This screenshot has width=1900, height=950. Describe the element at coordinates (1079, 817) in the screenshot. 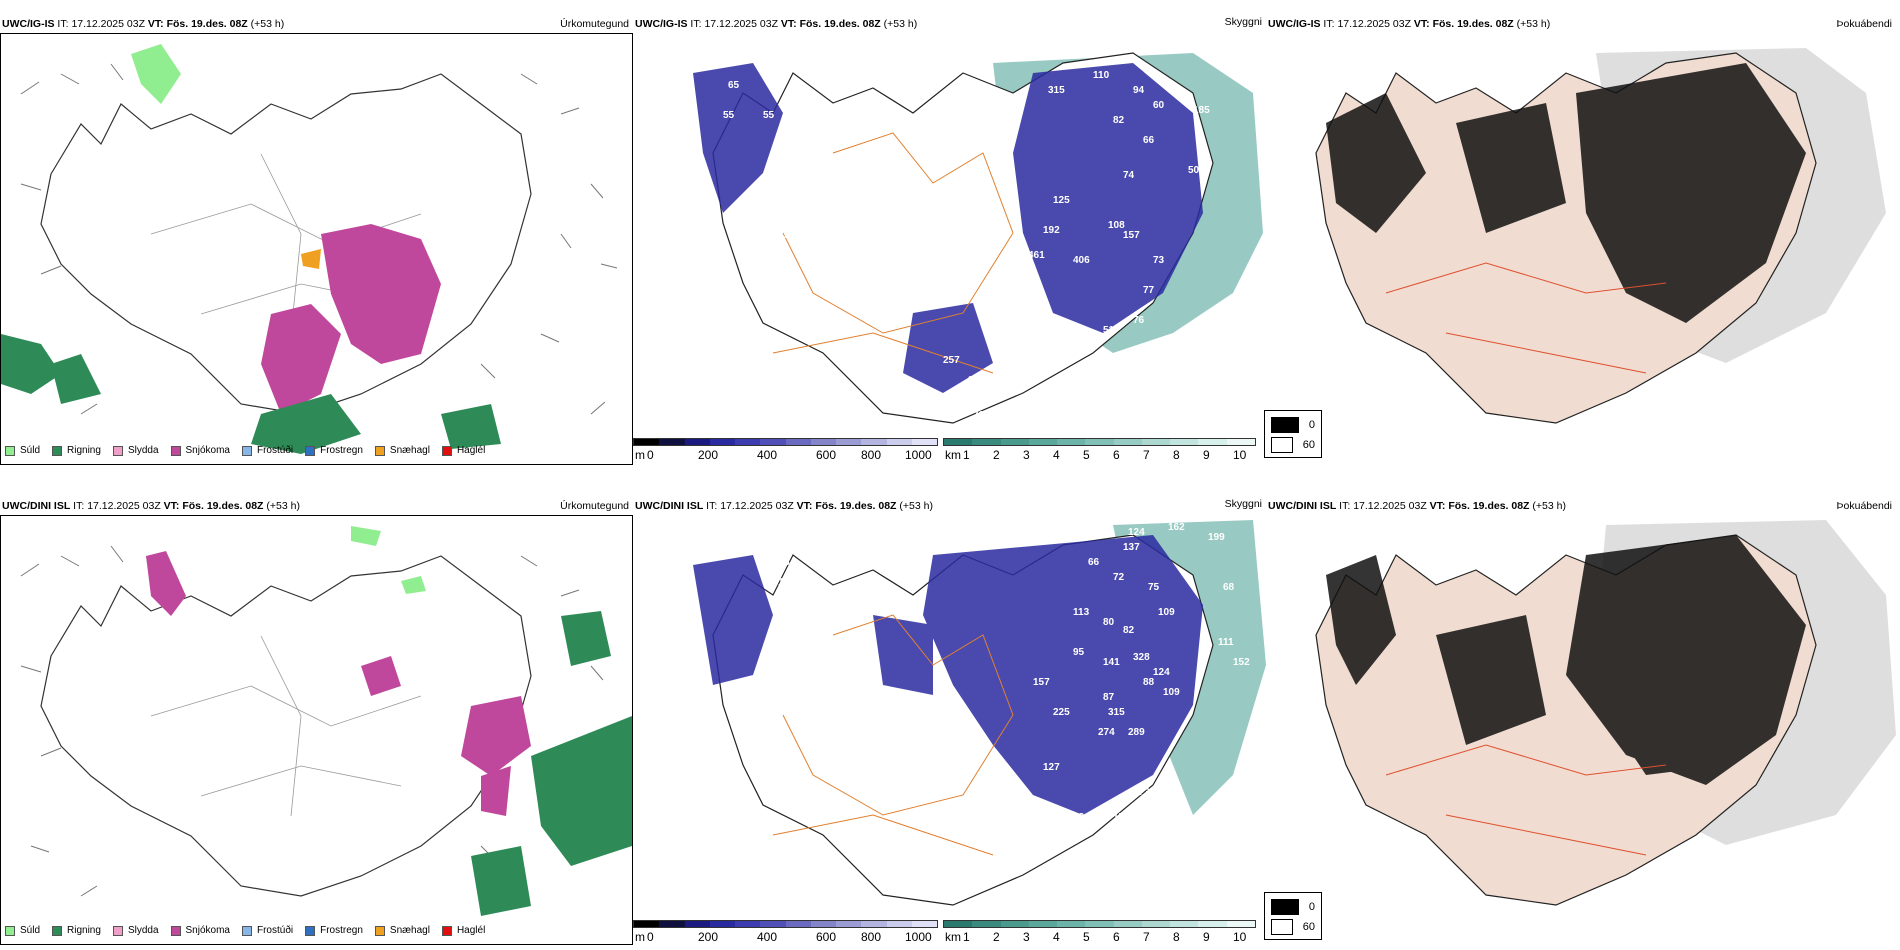

I see `cloud-base-label: 98` at that location.